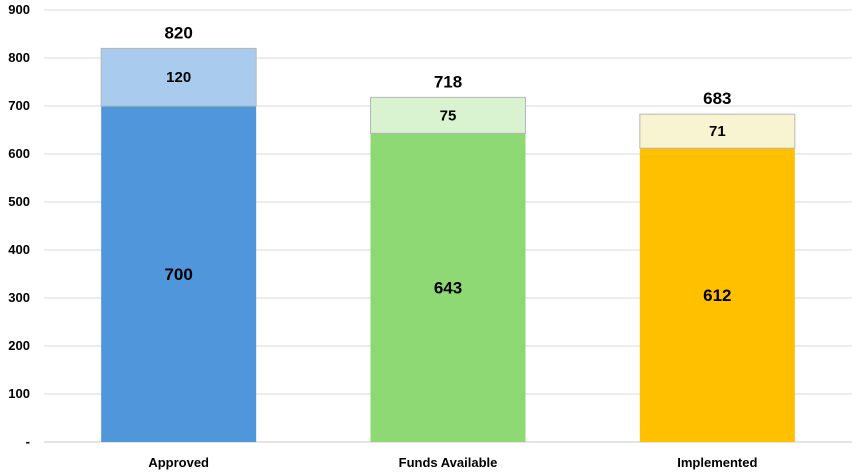  What do you see at coordinates (19, 105) in the screenshot?
I see `y-tick-label: 700` at bounding box center [19, 105].